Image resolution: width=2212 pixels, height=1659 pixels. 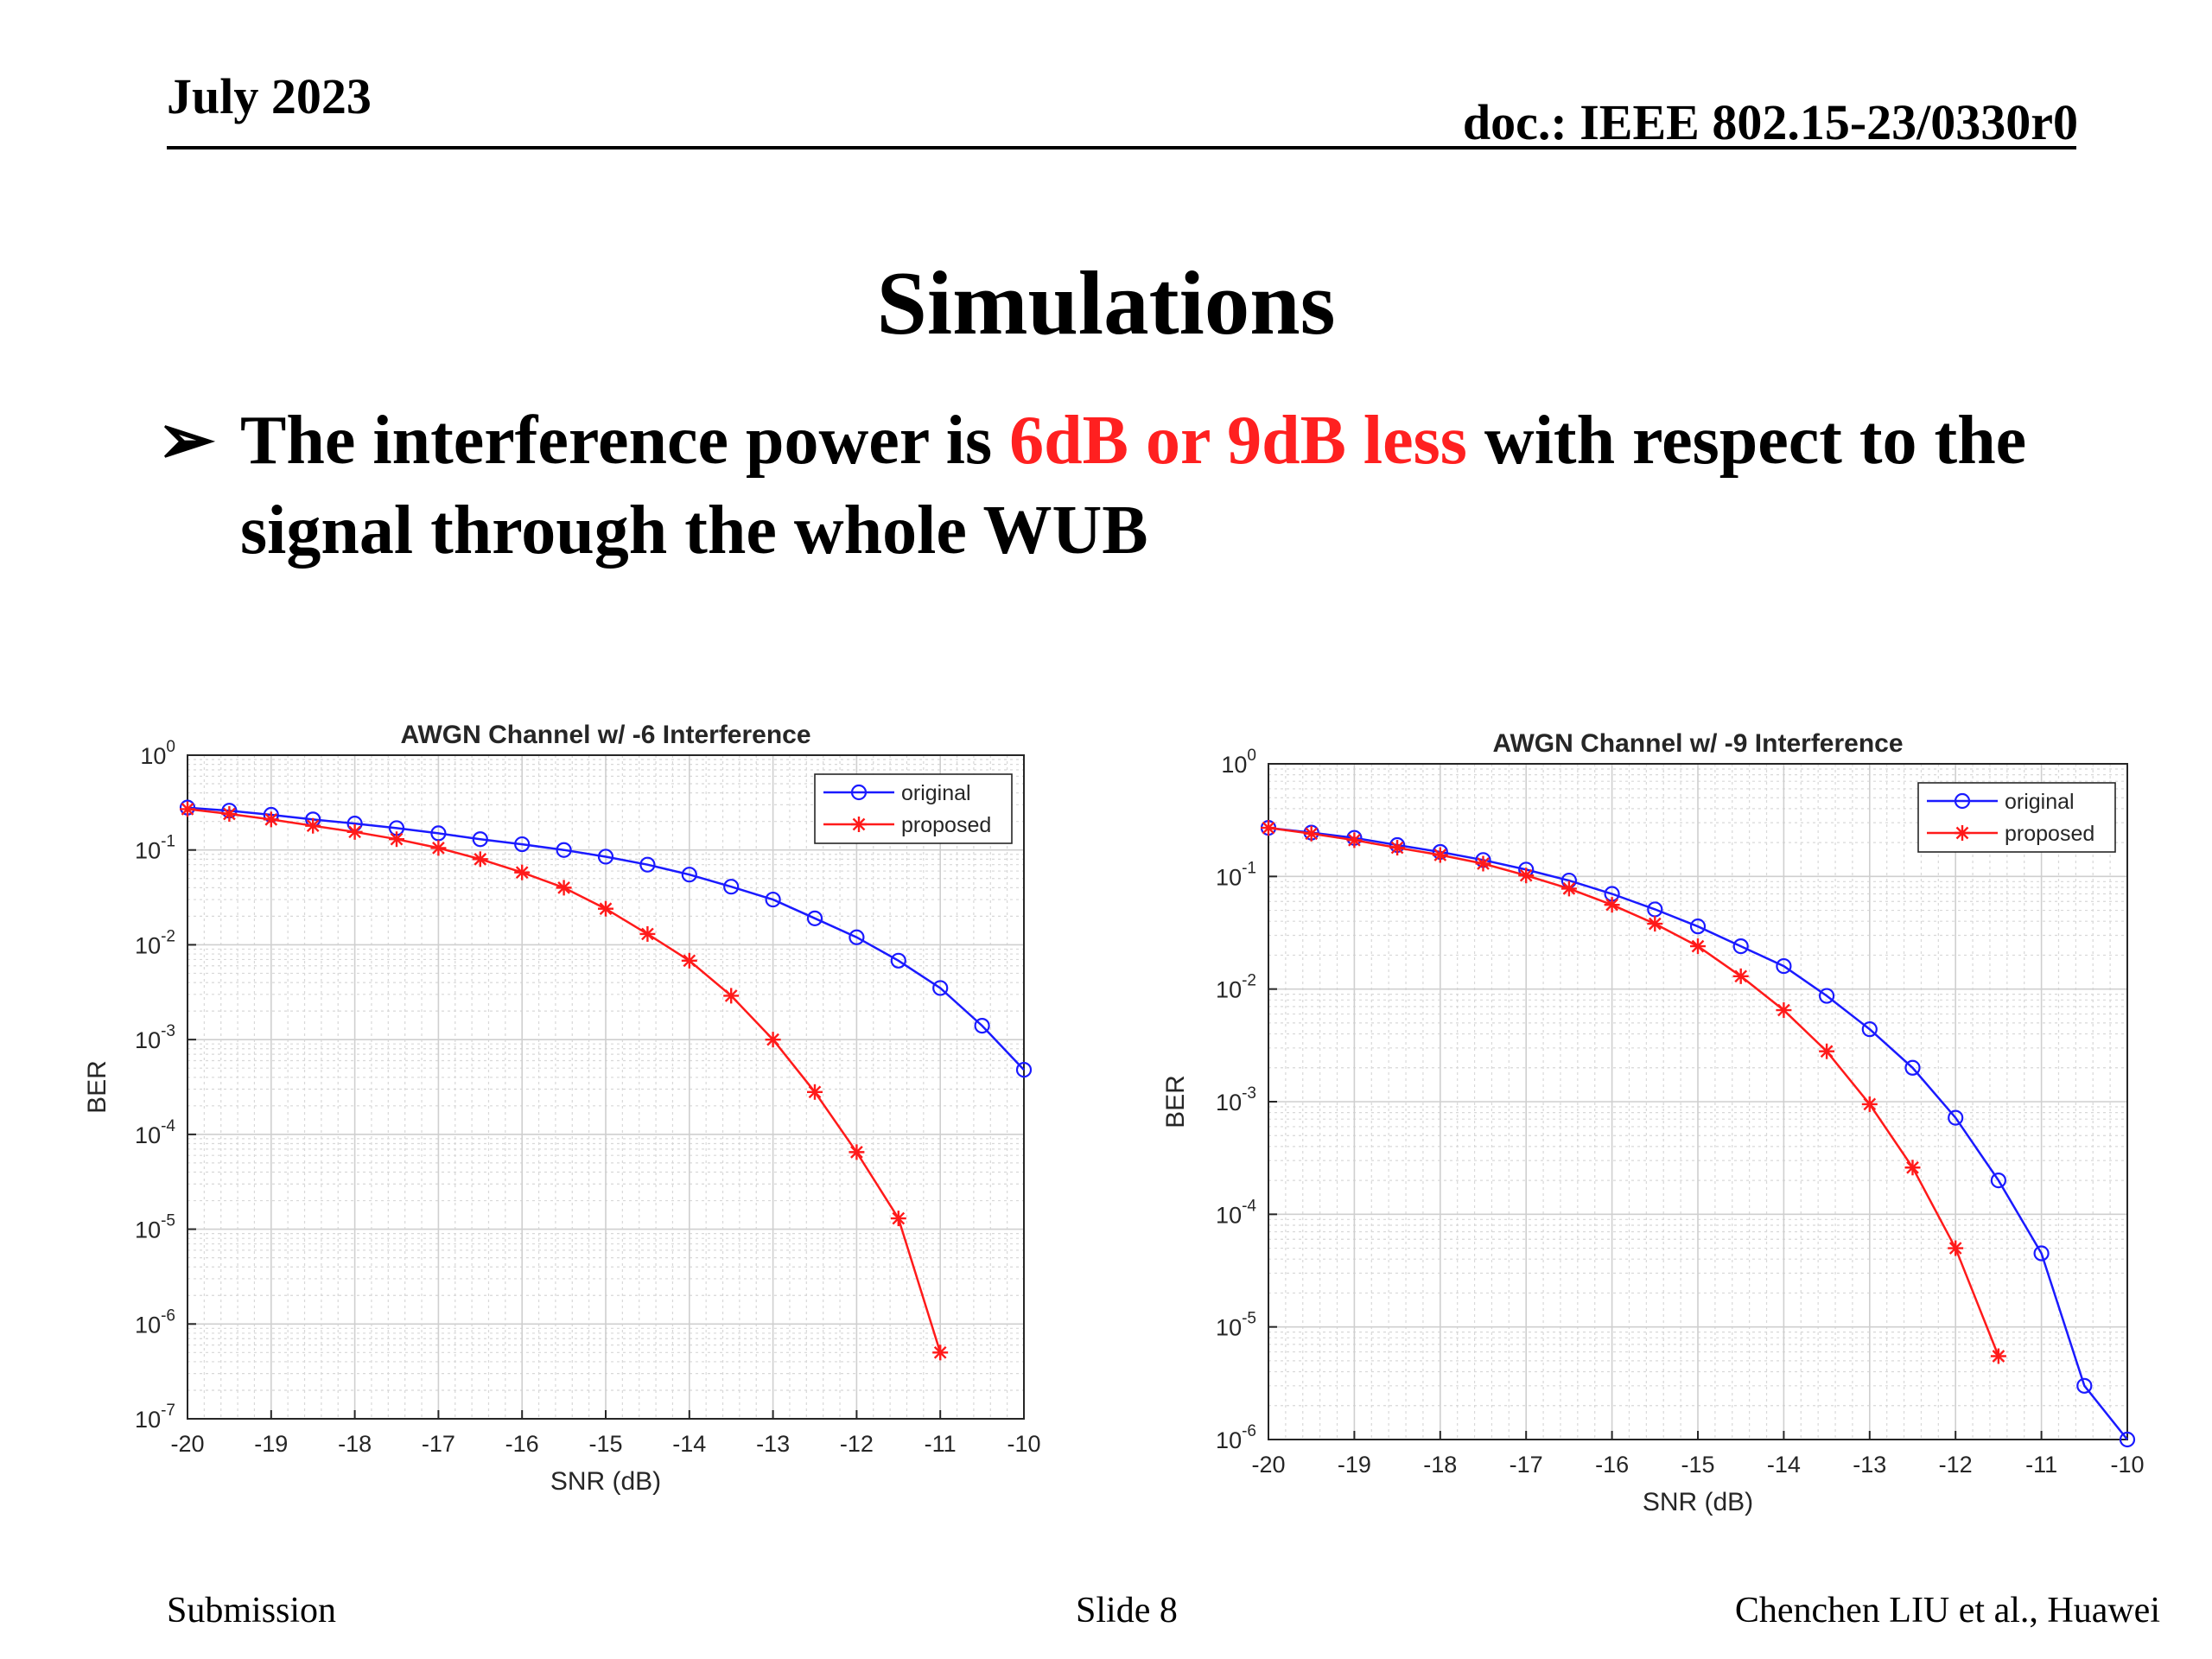 What do you see at coordinates (913, 808) in the screenshot?
I see `legend-box` at bounding box center [913, 808].